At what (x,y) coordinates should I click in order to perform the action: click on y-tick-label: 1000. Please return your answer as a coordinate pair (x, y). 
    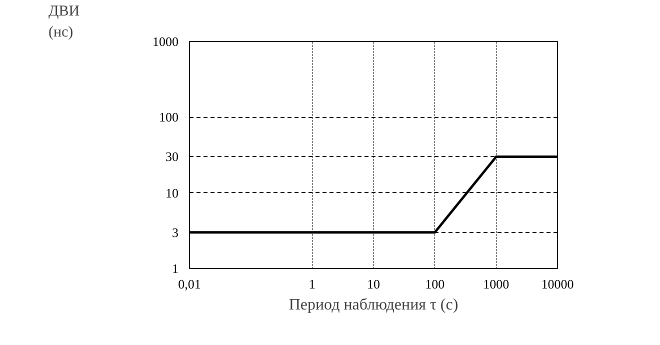
    Looking at the image, I should click on (165, 41).